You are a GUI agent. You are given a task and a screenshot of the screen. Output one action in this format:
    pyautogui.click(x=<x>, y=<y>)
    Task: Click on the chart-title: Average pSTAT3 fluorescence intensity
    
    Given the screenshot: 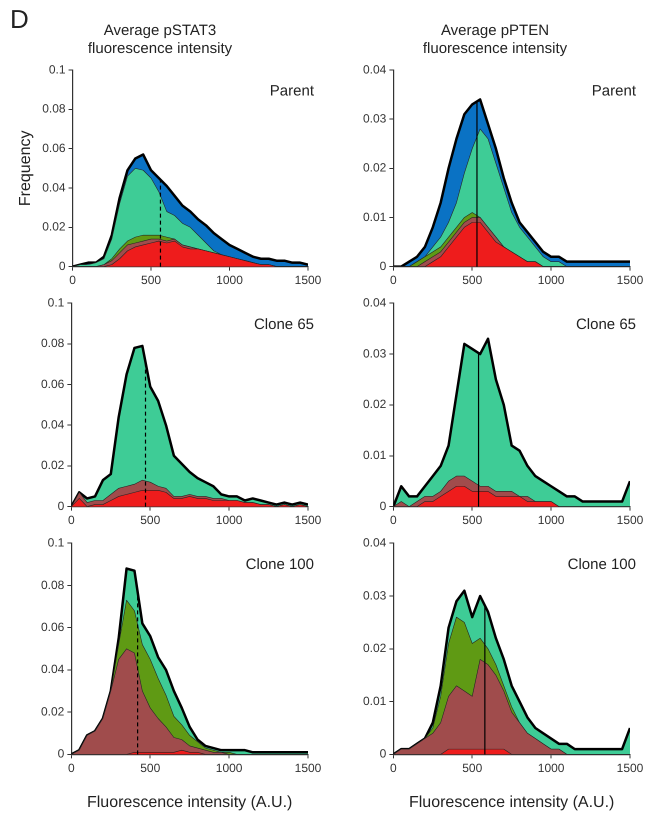 What is the action you would take?
    pyautogui.click(x=160, y=40)
    